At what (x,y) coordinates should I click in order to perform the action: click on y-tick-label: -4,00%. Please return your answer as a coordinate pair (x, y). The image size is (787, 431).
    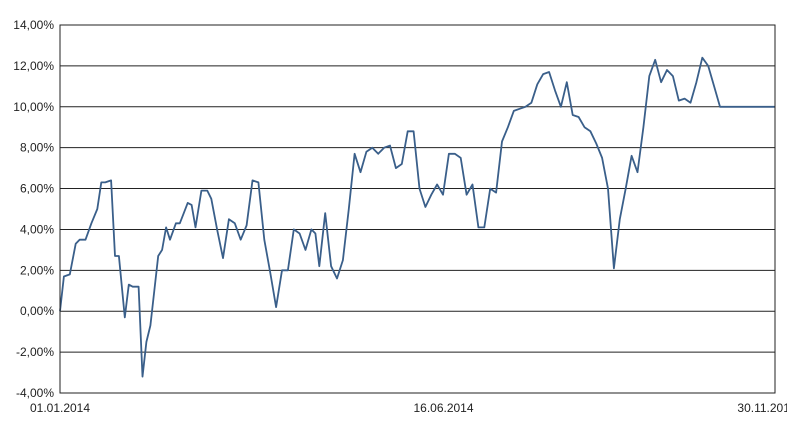
    Looking at the image, I should click on (35, 393).